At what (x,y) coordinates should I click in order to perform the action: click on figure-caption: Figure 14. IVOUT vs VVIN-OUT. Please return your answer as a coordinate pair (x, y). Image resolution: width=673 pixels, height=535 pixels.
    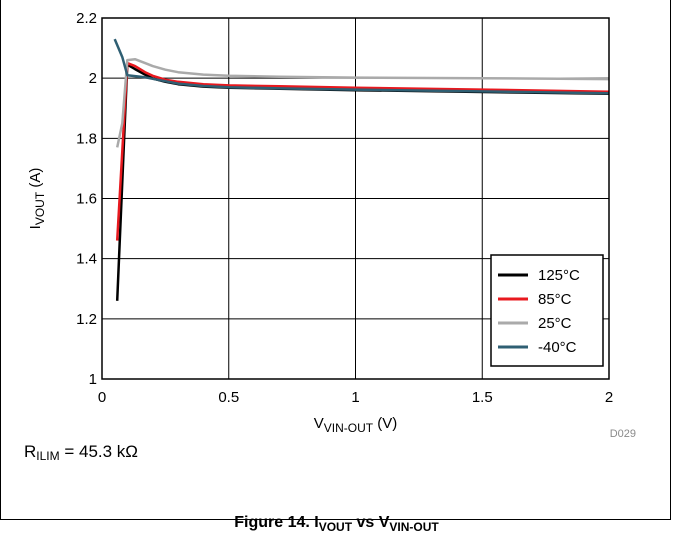
    Looking at the image, I should click on (336, 524).